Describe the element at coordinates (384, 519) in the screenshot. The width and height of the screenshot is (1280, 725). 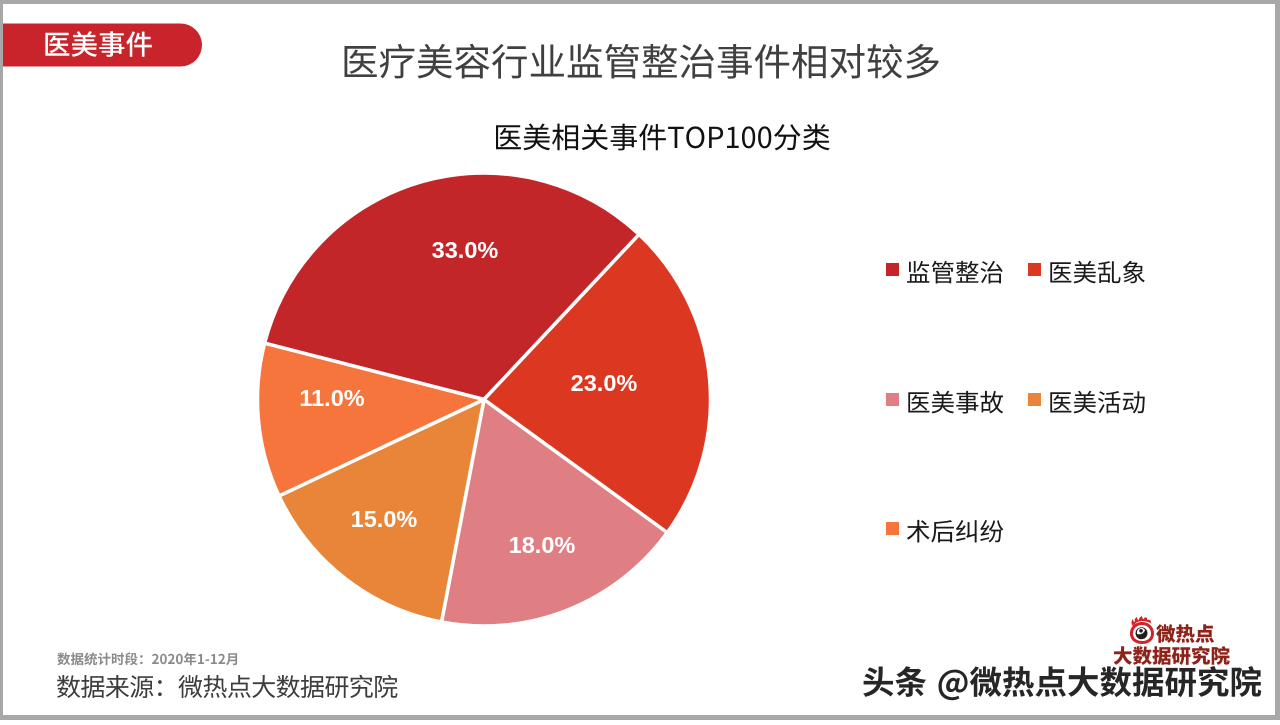
I see `svg-text: 15.0%` at that location.